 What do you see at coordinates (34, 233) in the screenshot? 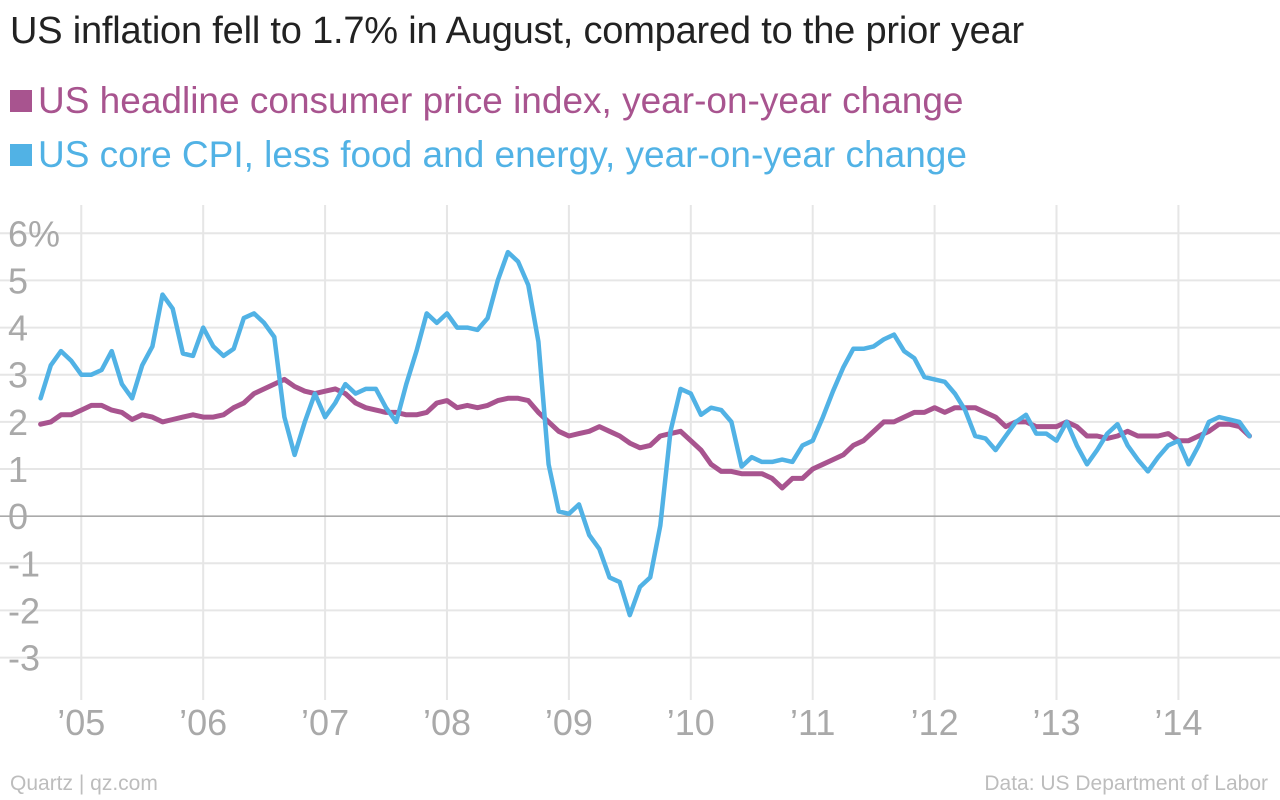
I see `y-tick-label: 6%` at bounding box center [34, 233].